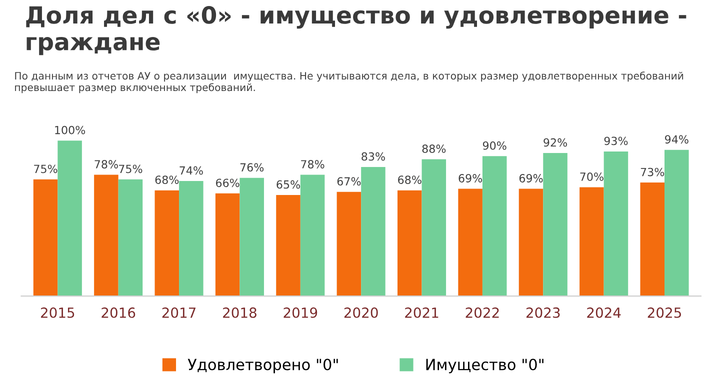 This screenshot has height=387, width=708. What do you see at coordinates (191, 170) in the screenshot?
I see `data-label: 74%` at bounding box center [191, 170].